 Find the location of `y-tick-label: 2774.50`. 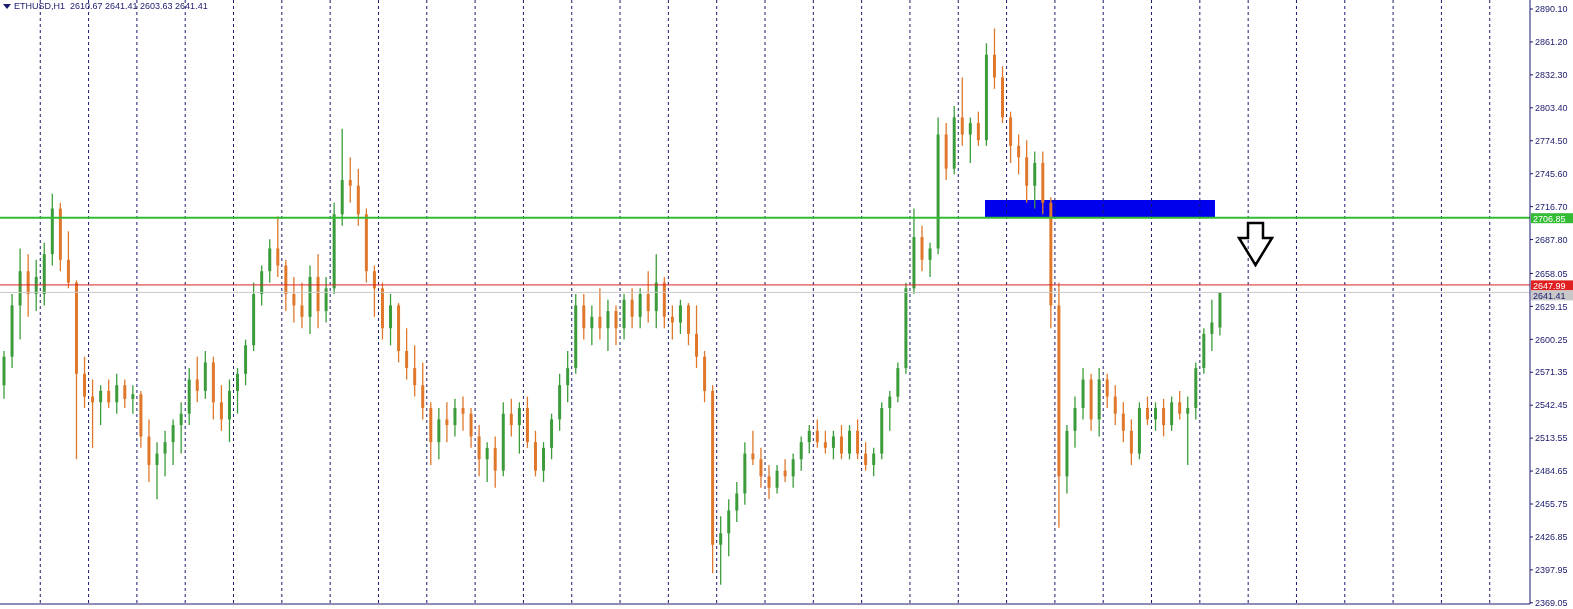

y-tick-label: 2774.50 is located at coordinates (1551, 140).